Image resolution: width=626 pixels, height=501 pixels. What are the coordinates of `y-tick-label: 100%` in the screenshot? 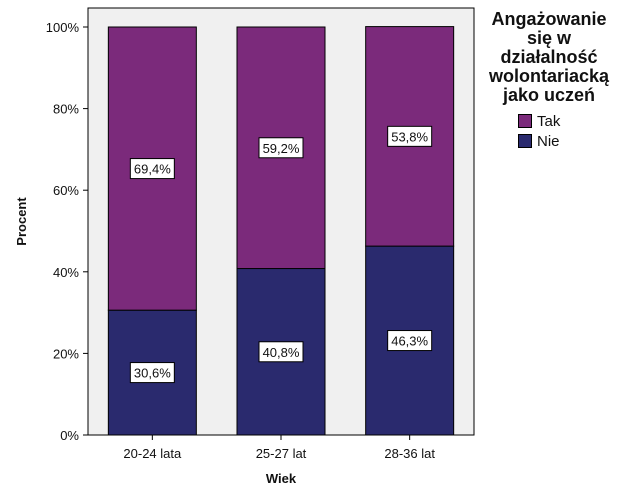 It's located at (63, 27).